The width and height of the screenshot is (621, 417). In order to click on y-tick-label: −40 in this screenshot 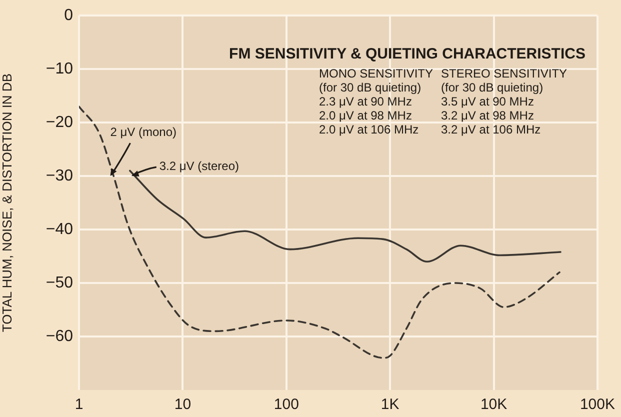, I will do `click(60, 229)`.